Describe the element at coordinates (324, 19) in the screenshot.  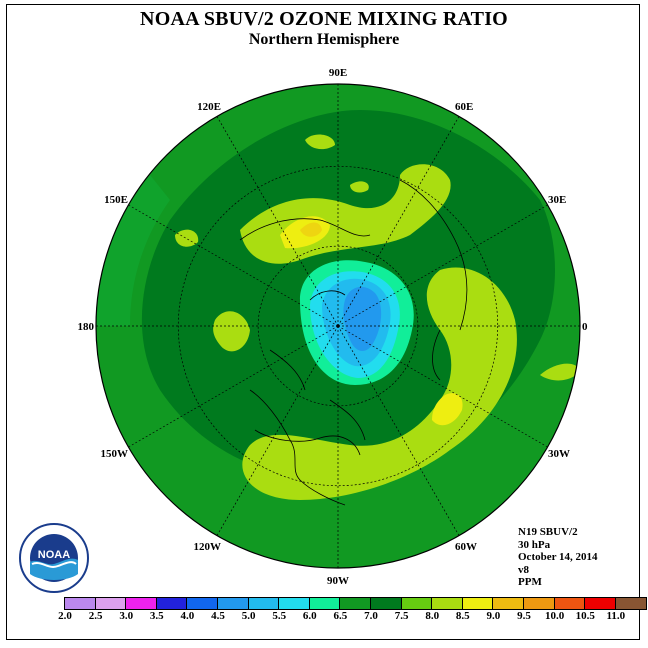
I see `map-title: NOAA SBUV/2 OZONE MIXING RATIO` at that location.